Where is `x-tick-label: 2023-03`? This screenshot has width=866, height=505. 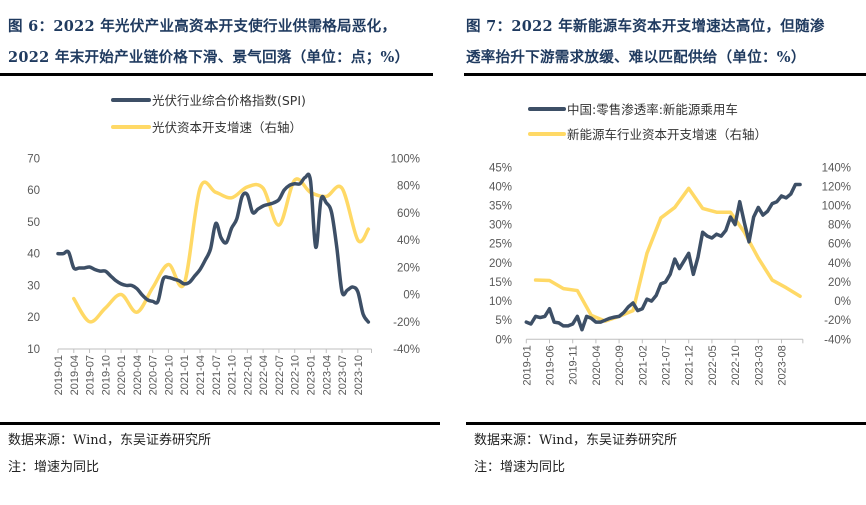 x-tick-label: 2023-03 is located at coordinates (759, 365).